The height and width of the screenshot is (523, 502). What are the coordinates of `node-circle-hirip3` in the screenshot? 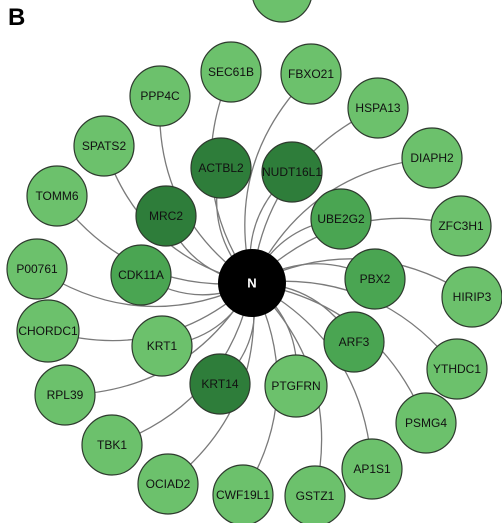 It's located at (471, 297).